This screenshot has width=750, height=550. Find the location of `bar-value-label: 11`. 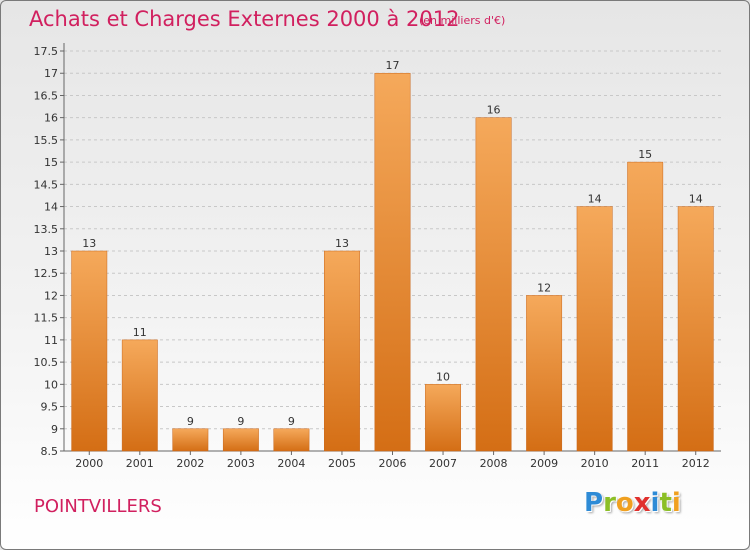

bar-value-label: 11 is located at coordinates (140, 332).